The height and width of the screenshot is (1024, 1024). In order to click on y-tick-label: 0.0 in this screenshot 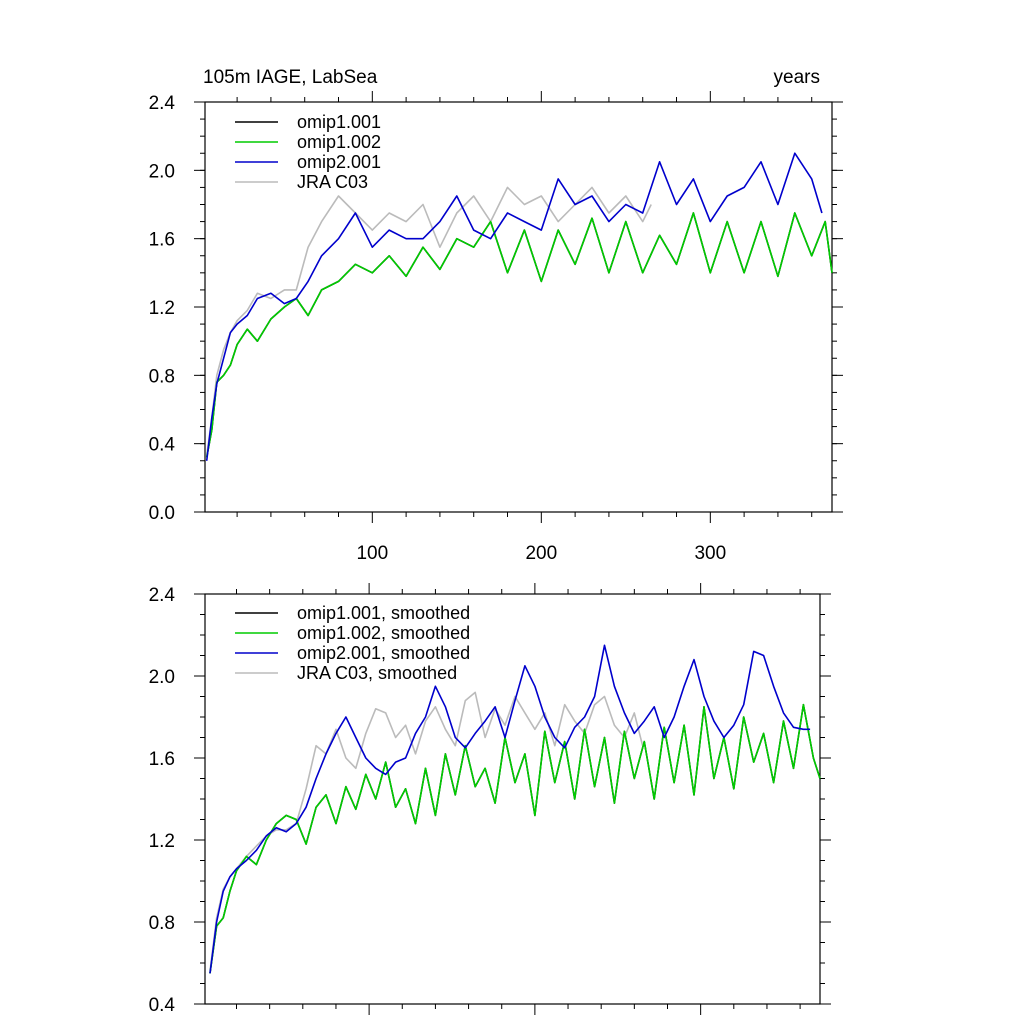, I will do `click(162, 513)`.